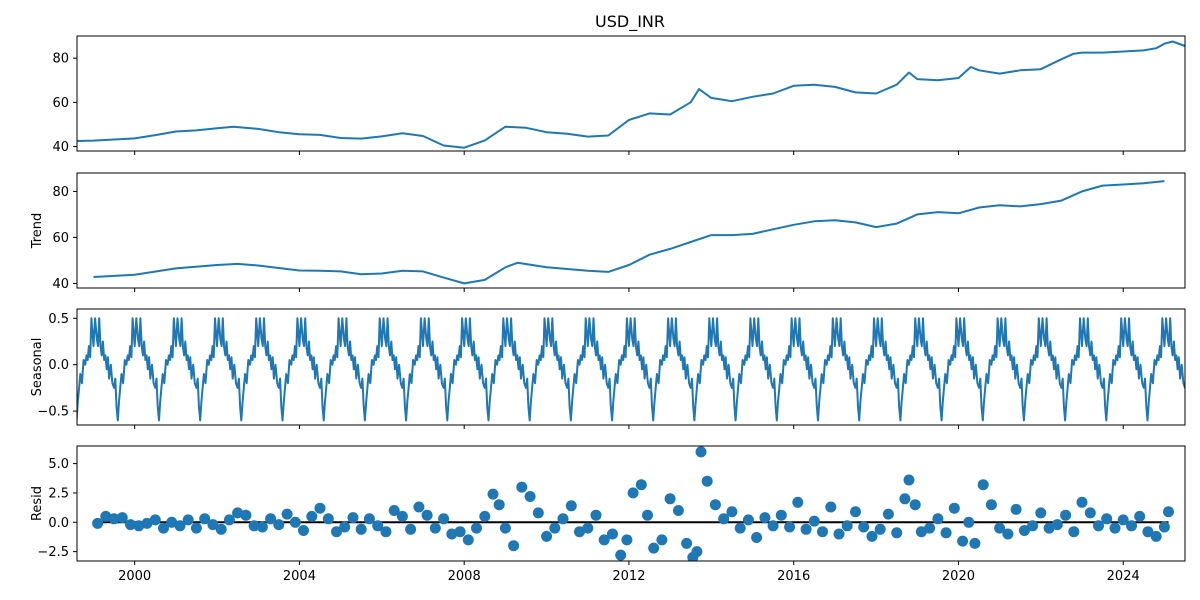  Describe the element at coordinates (958, 576) in the screenshot. I see `x-tick-label: 2020` at that location.